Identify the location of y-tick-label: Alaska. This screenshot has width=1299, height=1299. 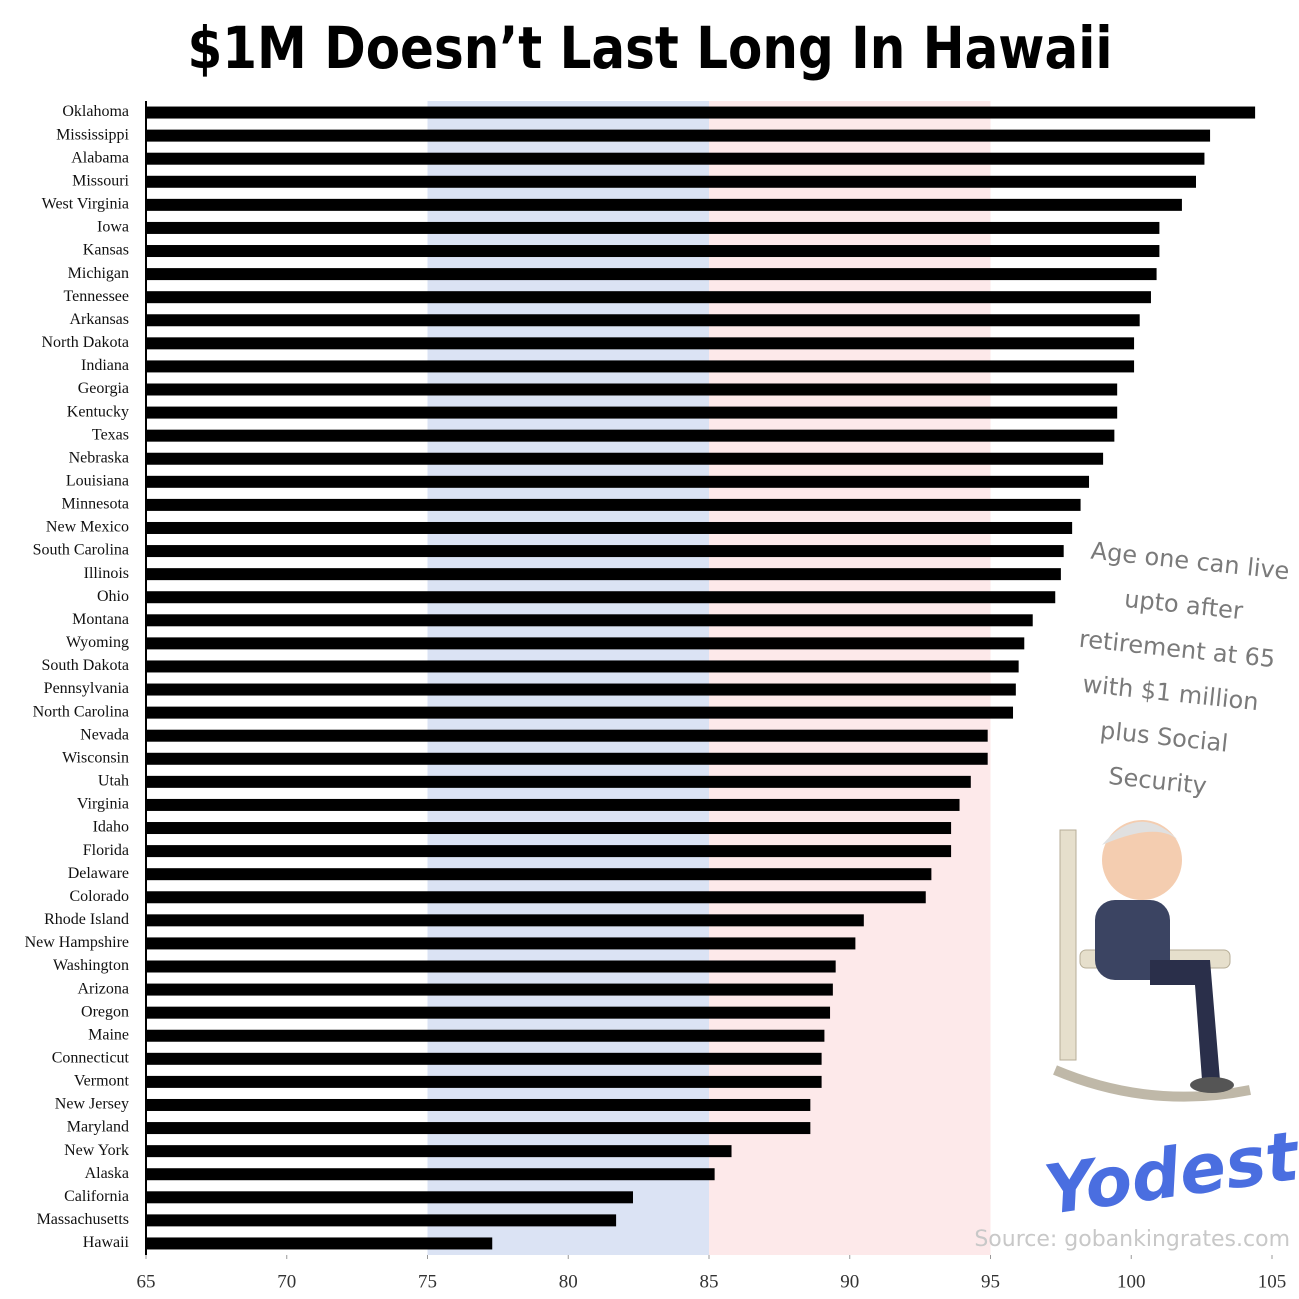
(107, 1173).